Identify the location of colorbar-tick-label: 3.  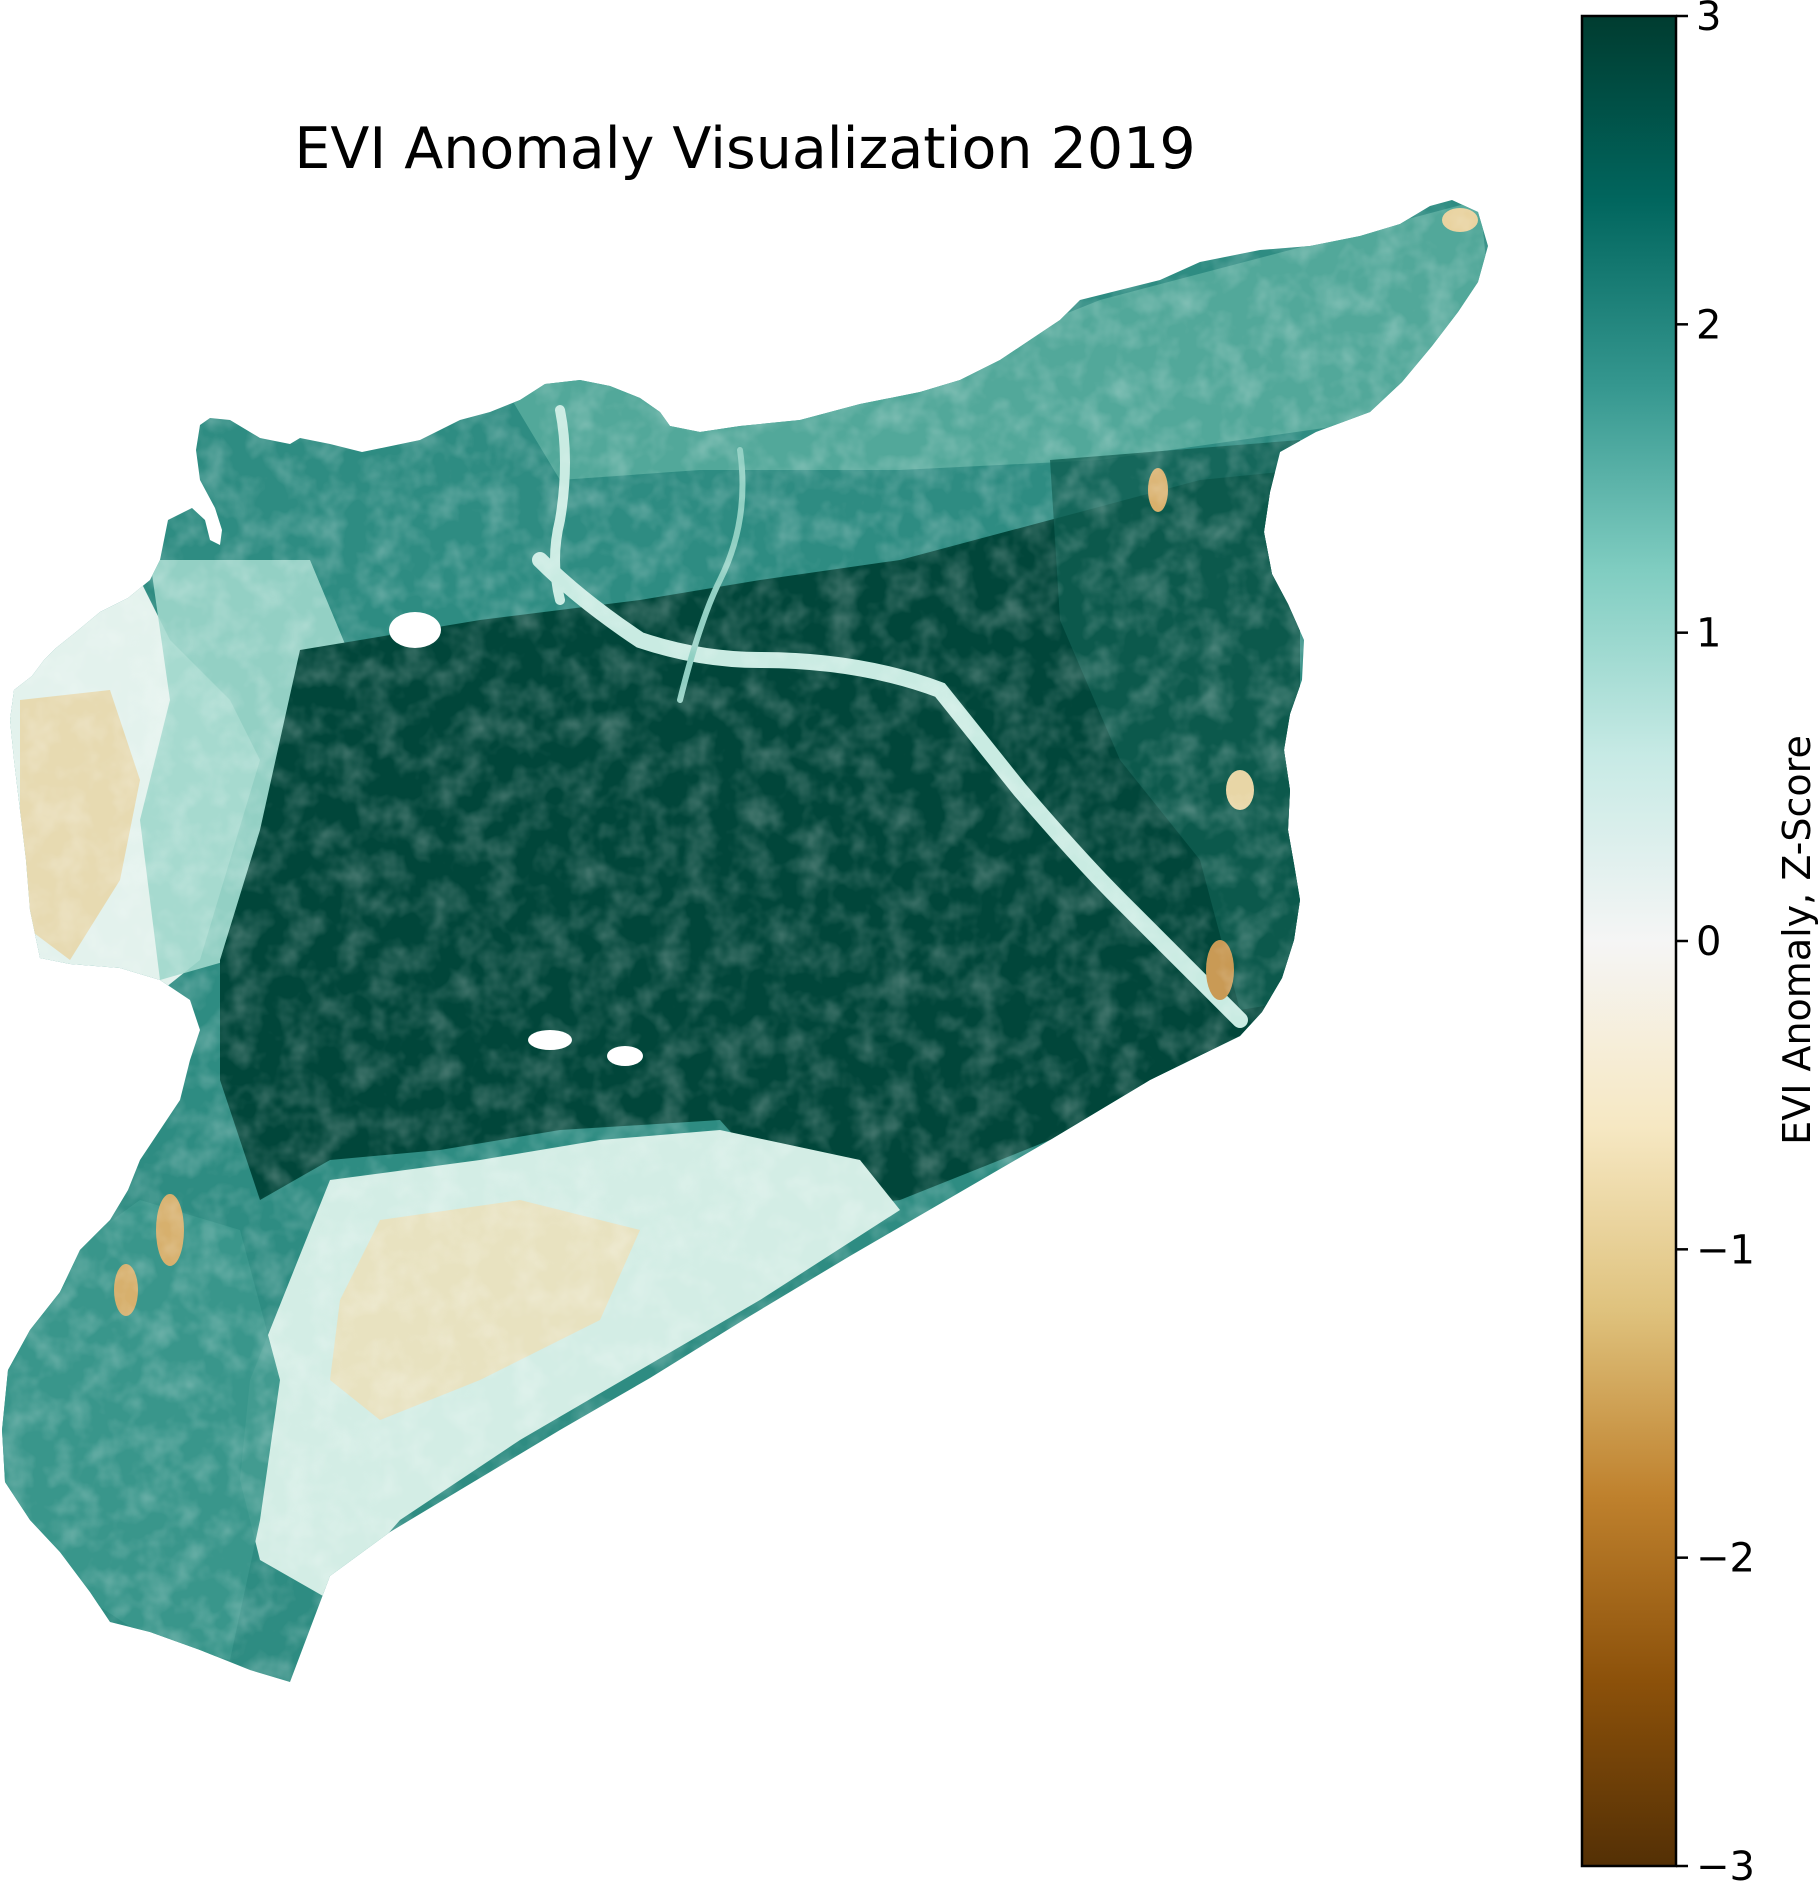
(1708, 20).